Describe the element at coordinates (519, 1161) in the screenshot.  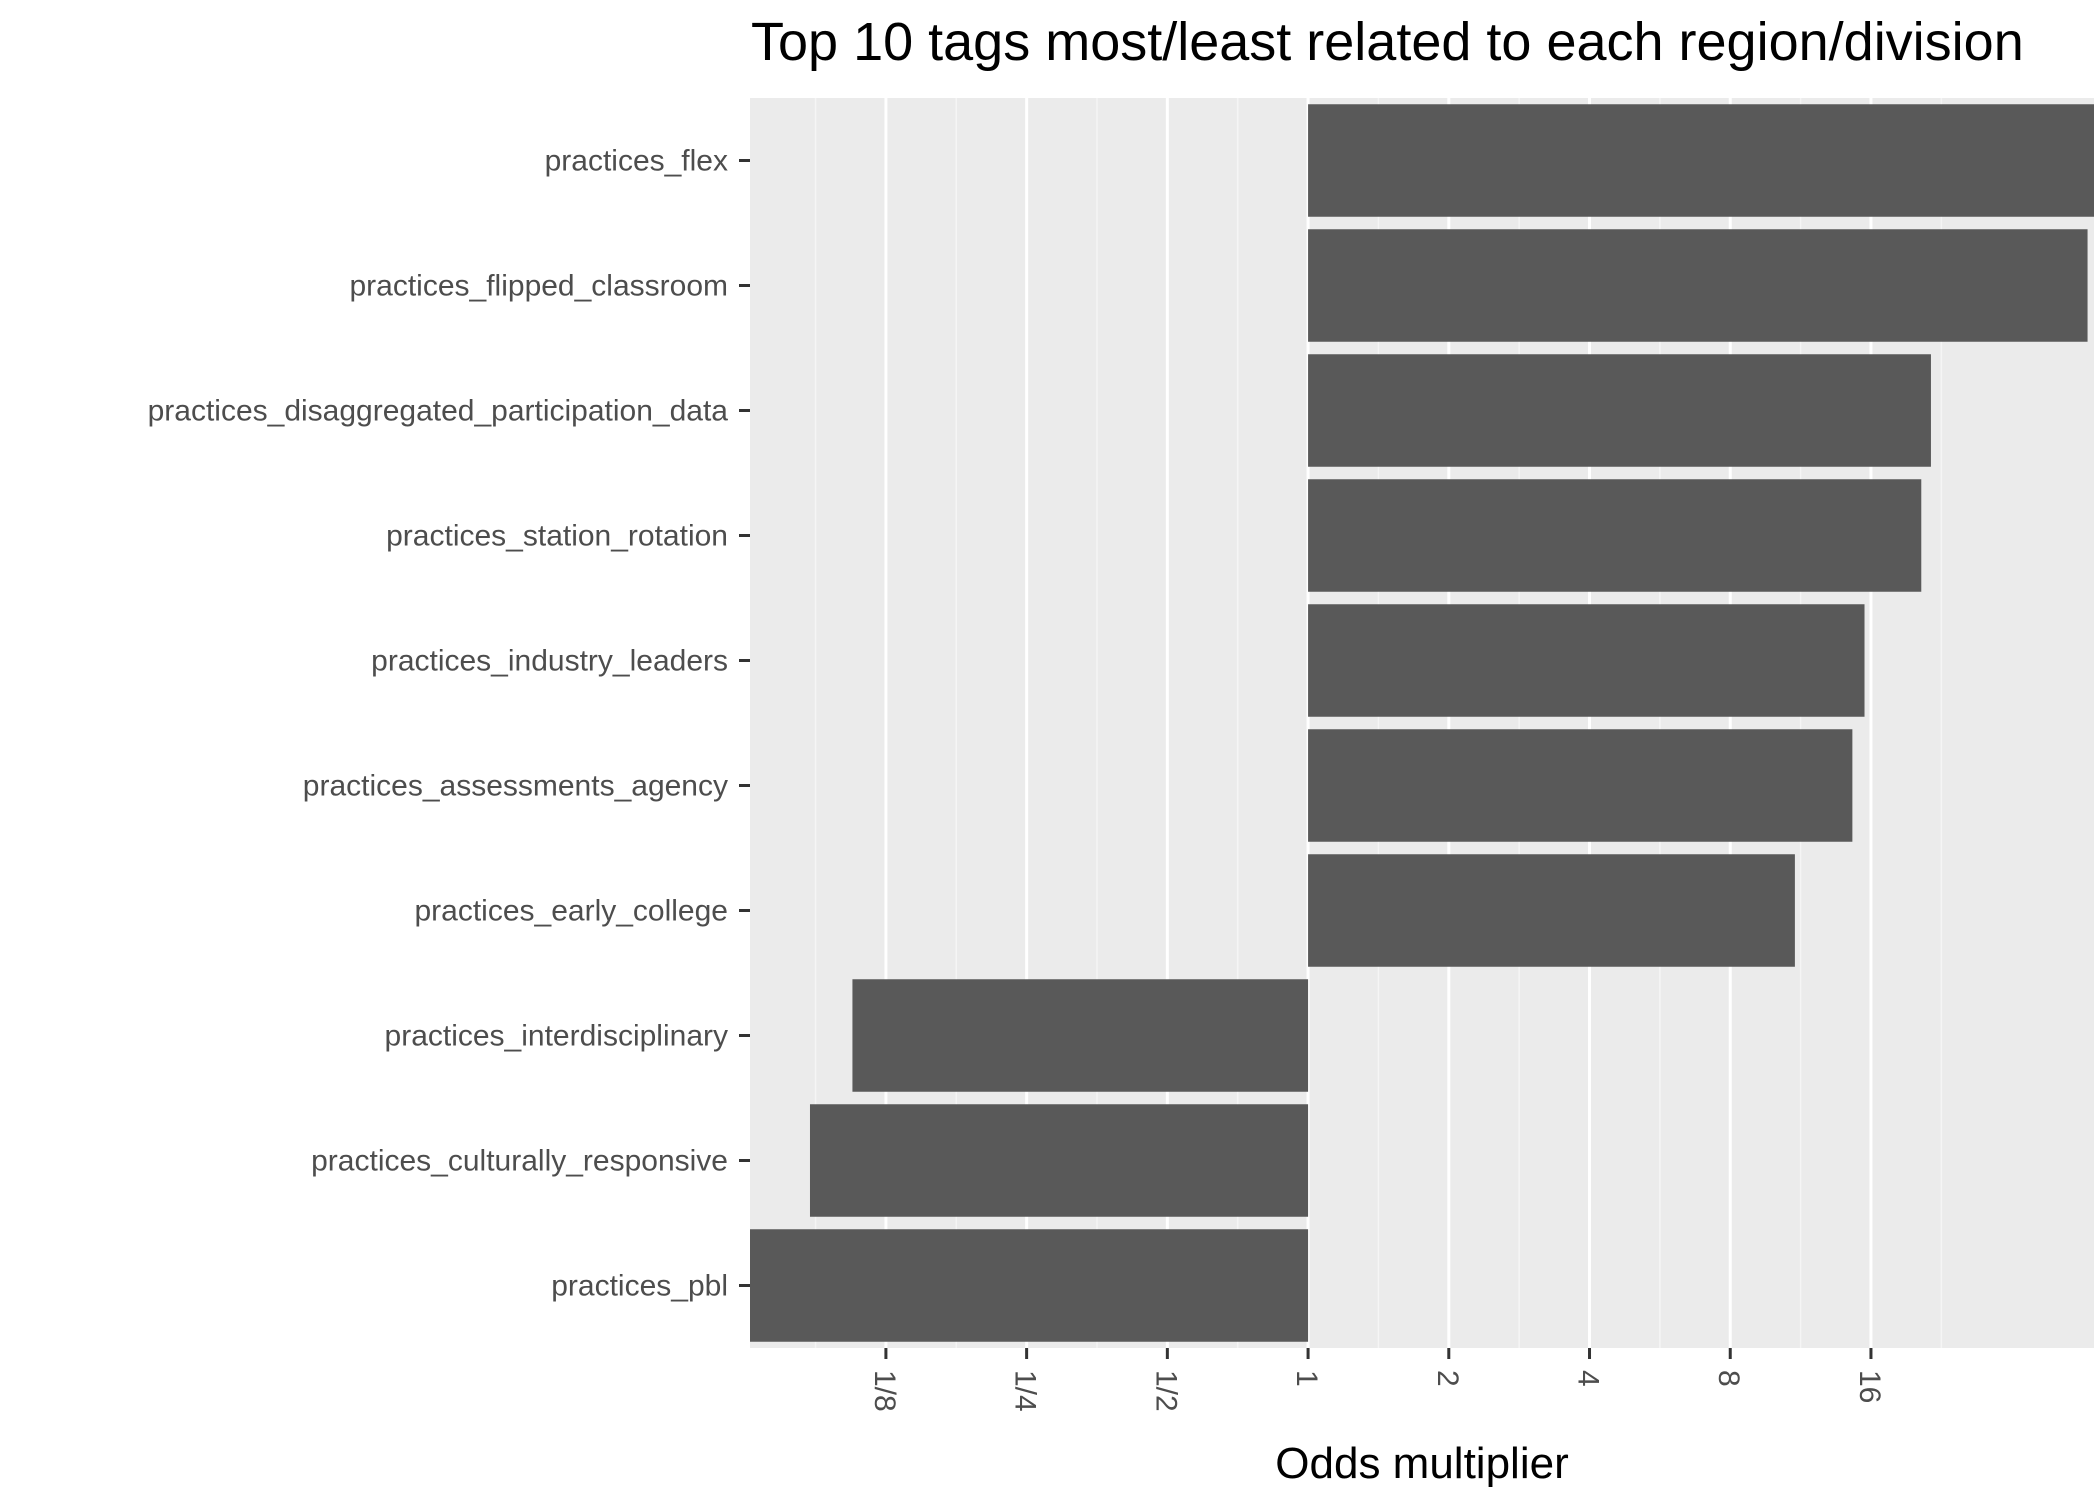
I see `y-tick-label: practices_culturally_responsive` at that location.